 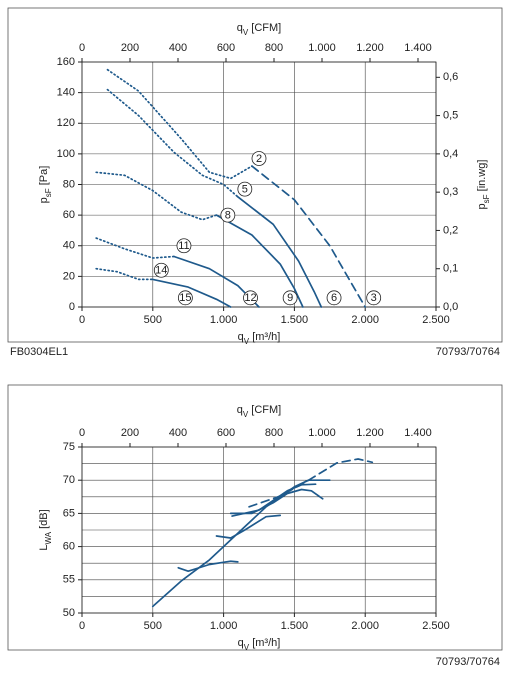 I want to click on curve-label: 12, so click(x=250, y=298).